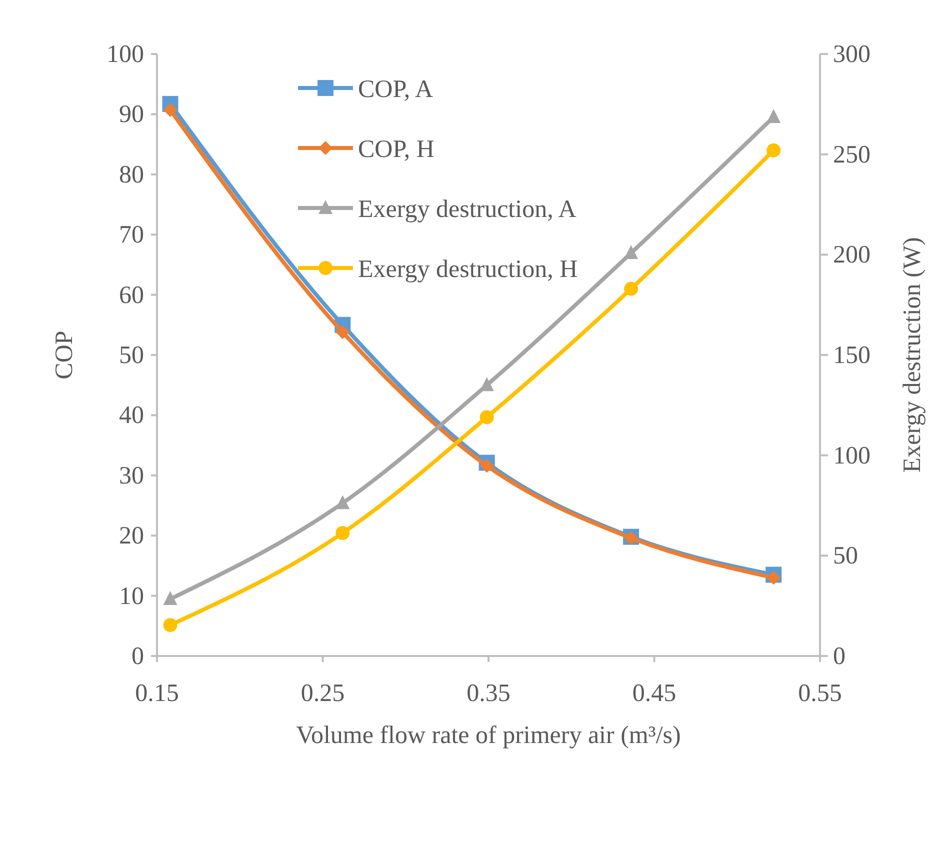 The height and width of the screenshot is (844, 944). What do you see at coordinates (851, 255) in the screenshot?
I see `y2-tick-label: 200` at bounding box center [851, 255].